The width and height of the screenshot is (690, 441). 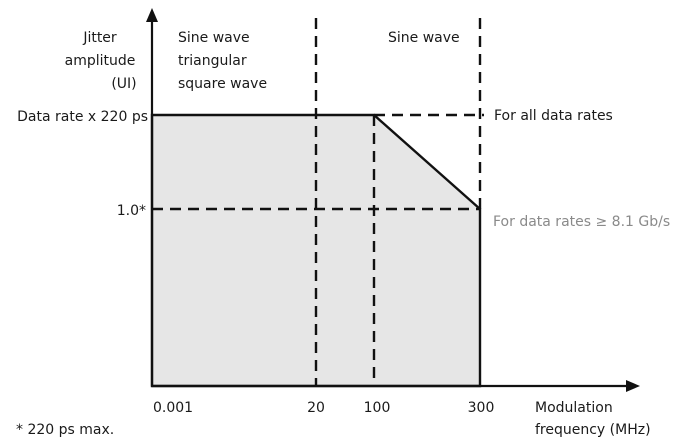 What do you see at coordinates (581, 222) in the screenshot?
I see `annotation-data-rates-8-1: For data rates ≥ 8.1 Gb/s` at bounding box center [581, 222].